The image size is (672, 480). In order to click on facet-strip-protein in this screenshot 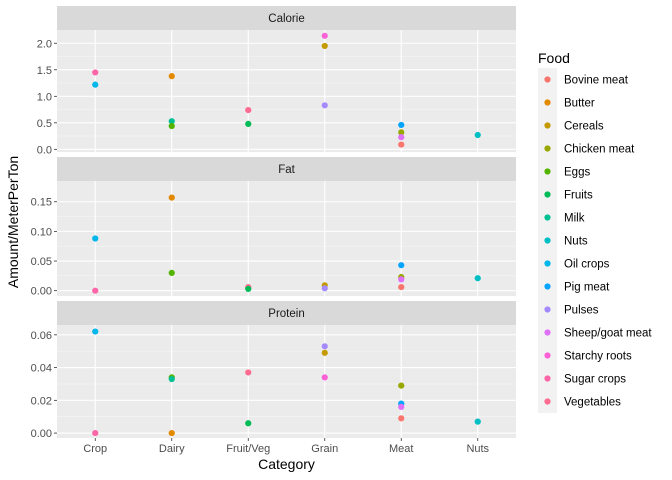, I will do `click(286, 313)`.